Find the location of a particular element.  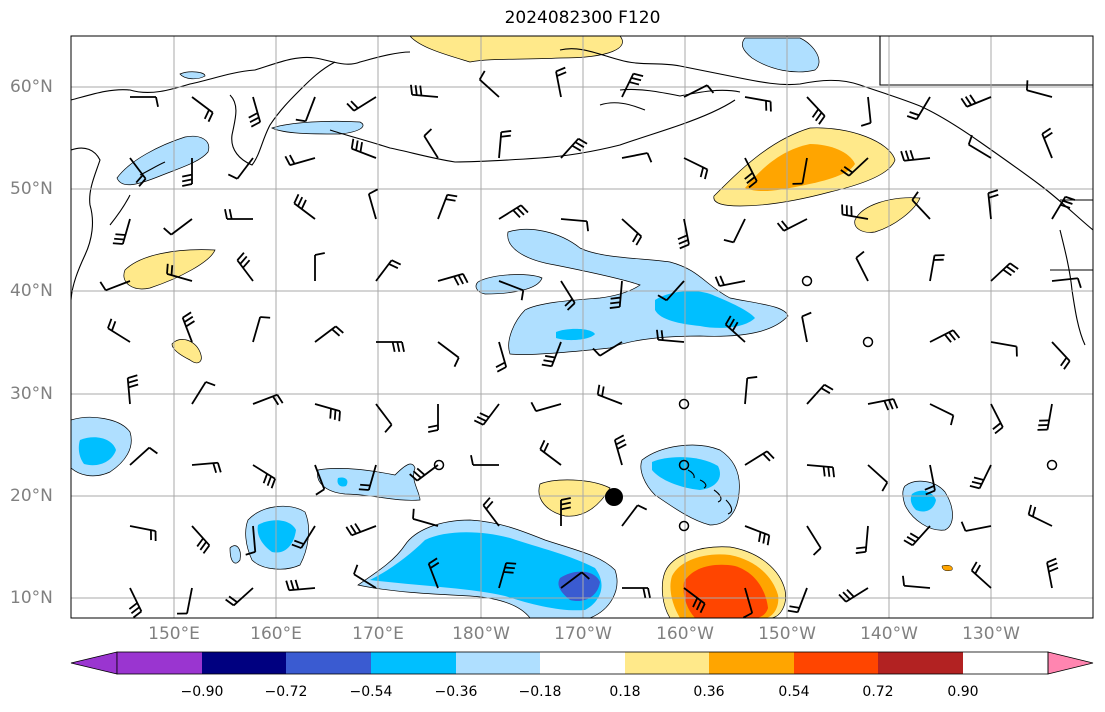

colorbar-frame is located at coordinates (582, 663).